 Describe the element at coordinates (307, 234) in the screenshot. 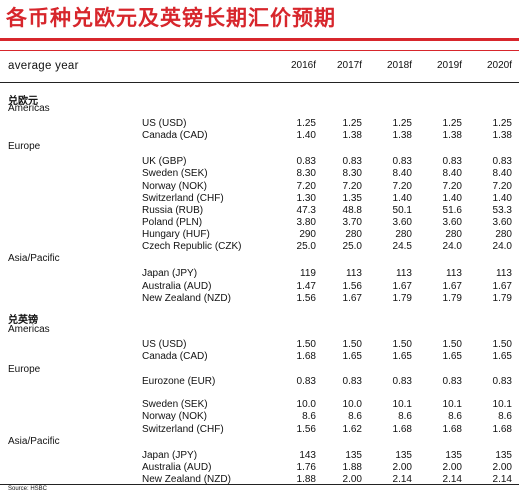

I see `table-cell: 290` at that location.